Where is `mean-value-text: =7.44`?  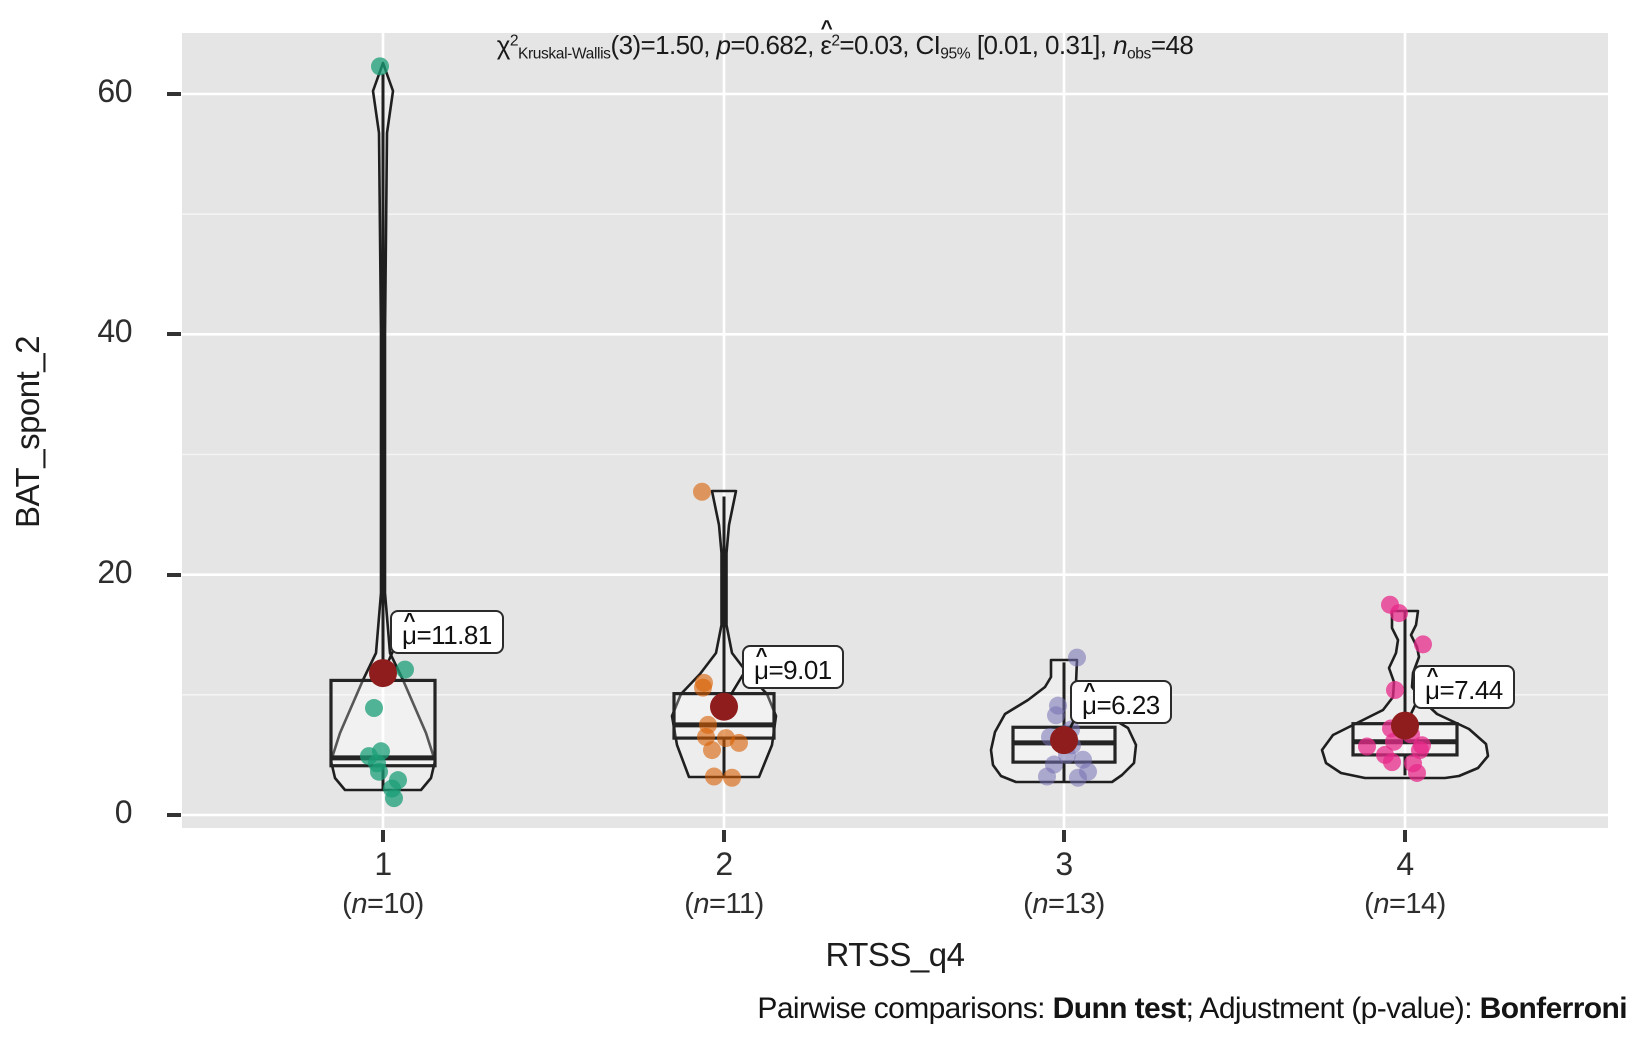 mean-value-text: =7.44 is located at coordinates (1471, 690).